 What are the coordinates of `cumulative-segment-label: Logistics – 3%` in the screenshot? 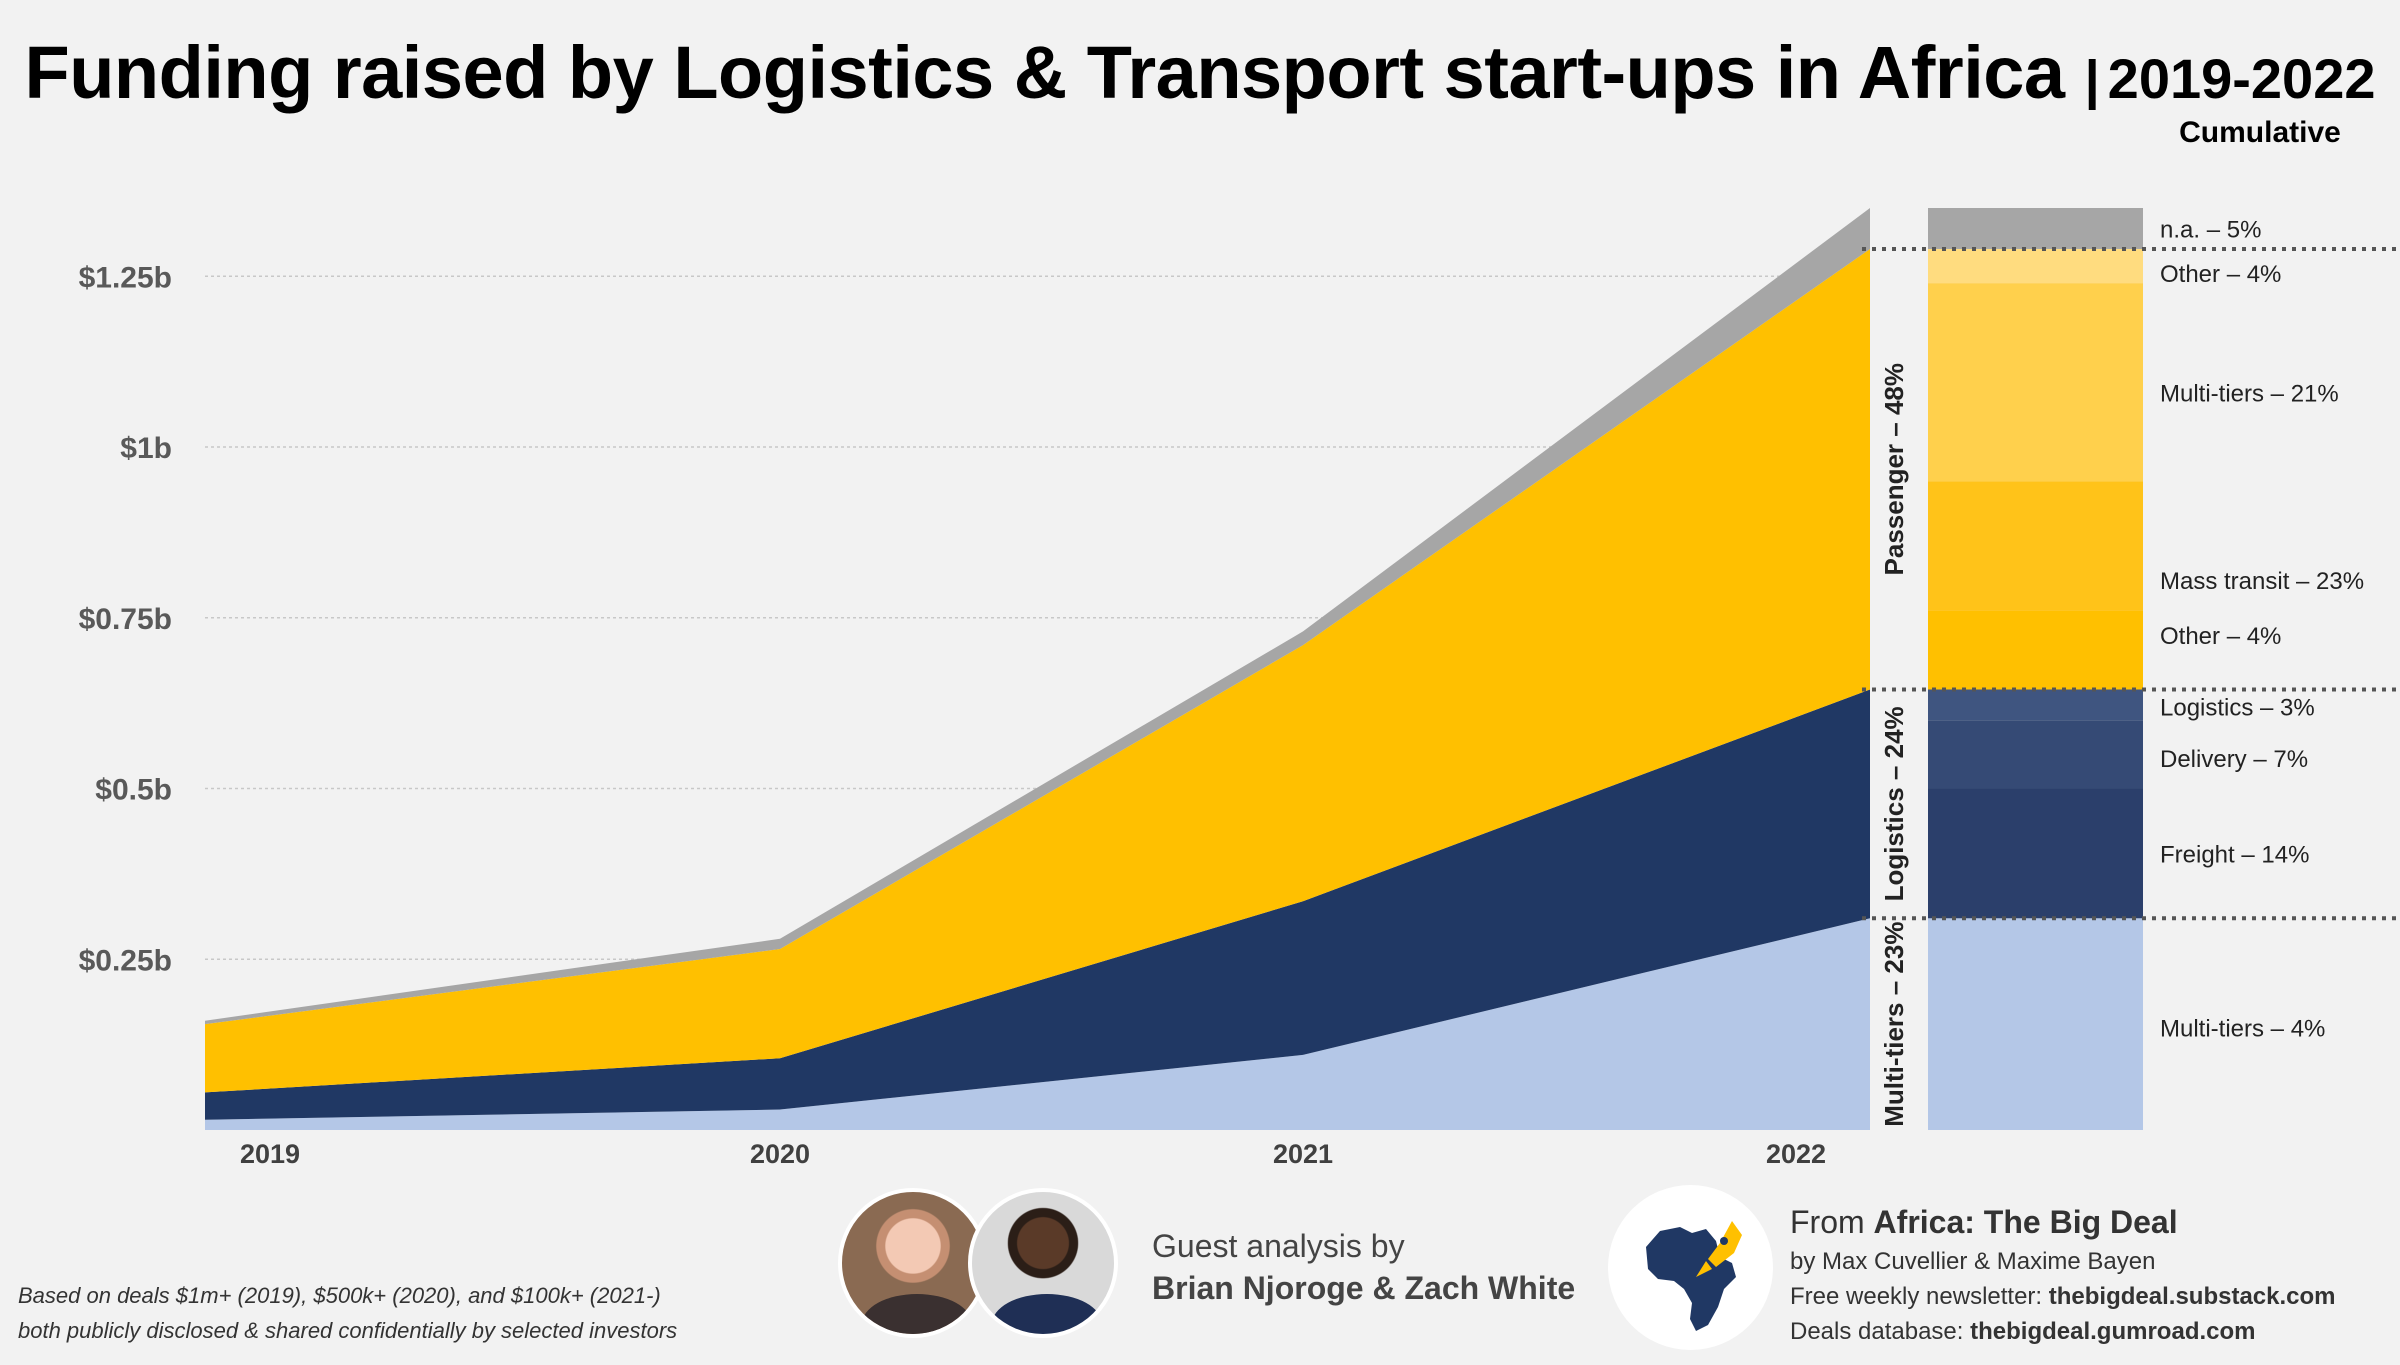 It's located at (2237, 708).